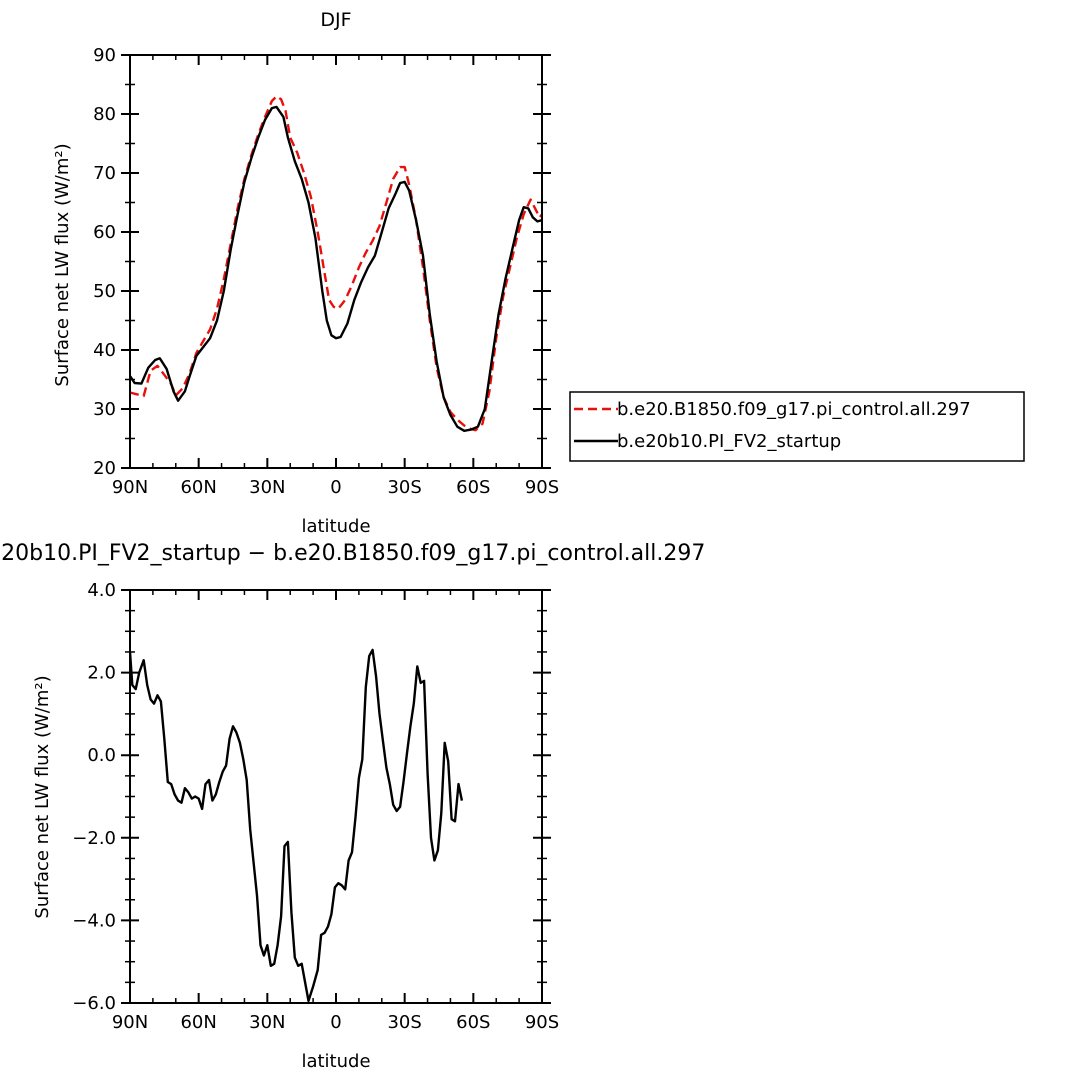 The width and height of the screenshot is (1077, 1079). Describe the element at coordinates (104, 291) in the screenshot. I see `y-tick-label: 50` at that location.